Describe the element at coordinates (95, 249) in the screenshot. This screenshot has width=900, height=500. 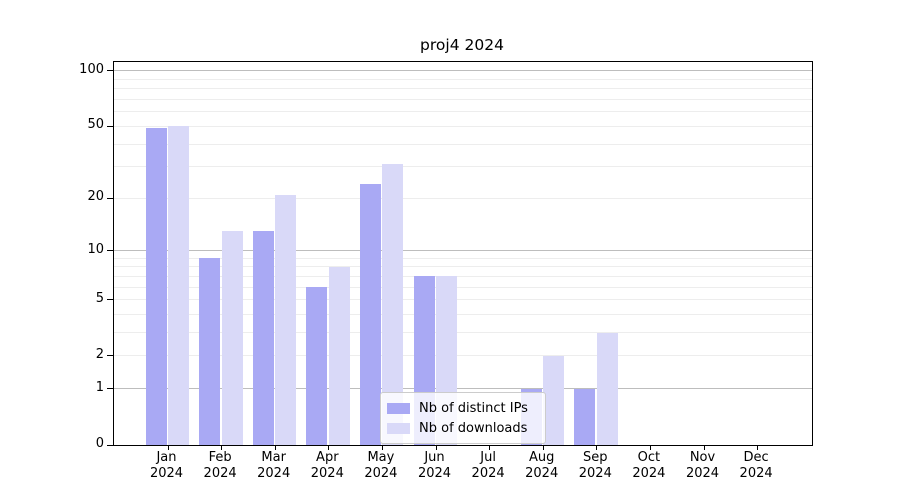
I see `y-tick-label: 10` at that location.